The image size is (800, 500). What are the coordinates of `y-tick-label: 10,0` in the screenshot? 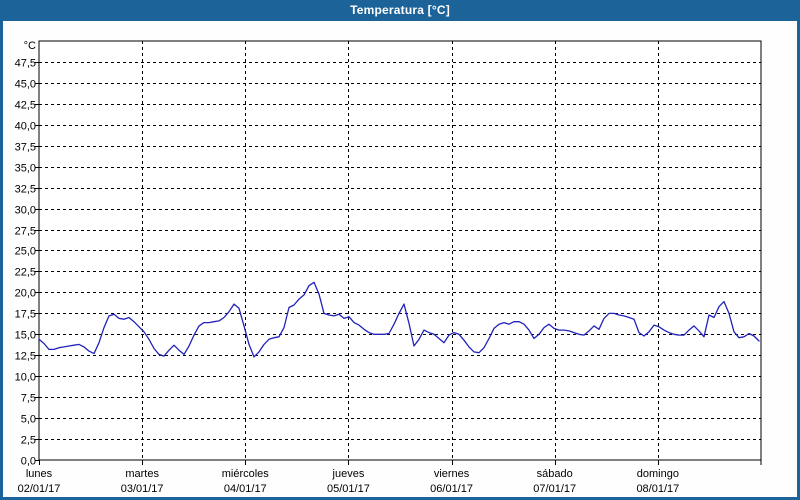 It's located at (25, 378).